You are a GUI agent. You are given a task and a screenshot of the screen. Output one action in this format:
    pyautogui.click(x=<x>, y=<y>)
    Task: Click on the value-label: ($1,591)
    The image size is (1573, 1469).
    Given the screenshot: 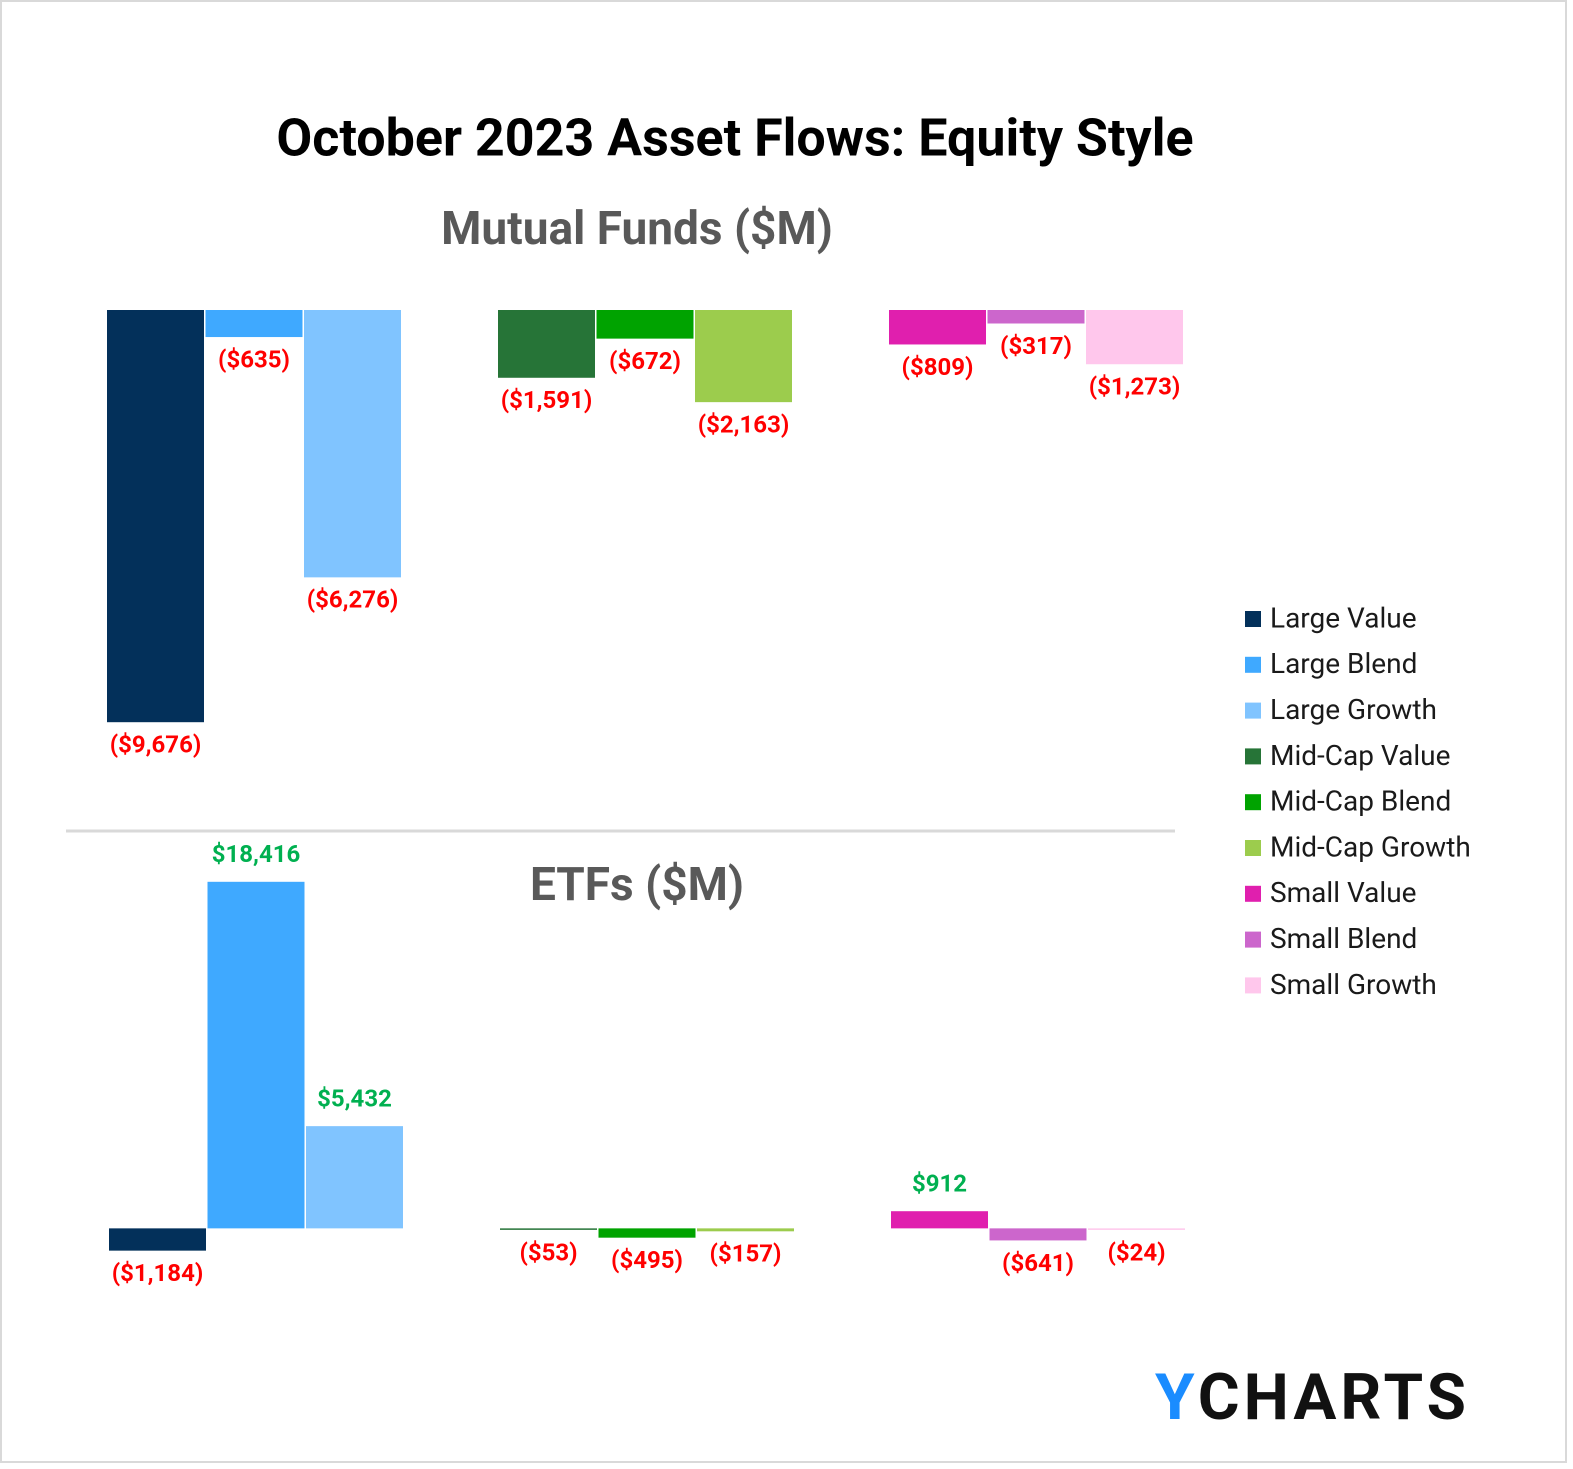 What is the action you would take?
    pyautogui.click(x=547, y=400)
    